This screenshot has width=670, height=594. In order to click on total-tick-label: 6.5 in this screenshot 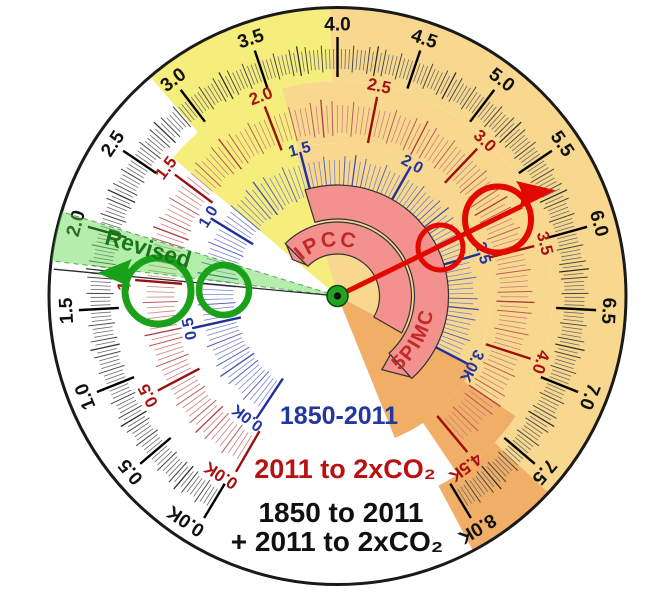, I will do `click(608, 311)`.